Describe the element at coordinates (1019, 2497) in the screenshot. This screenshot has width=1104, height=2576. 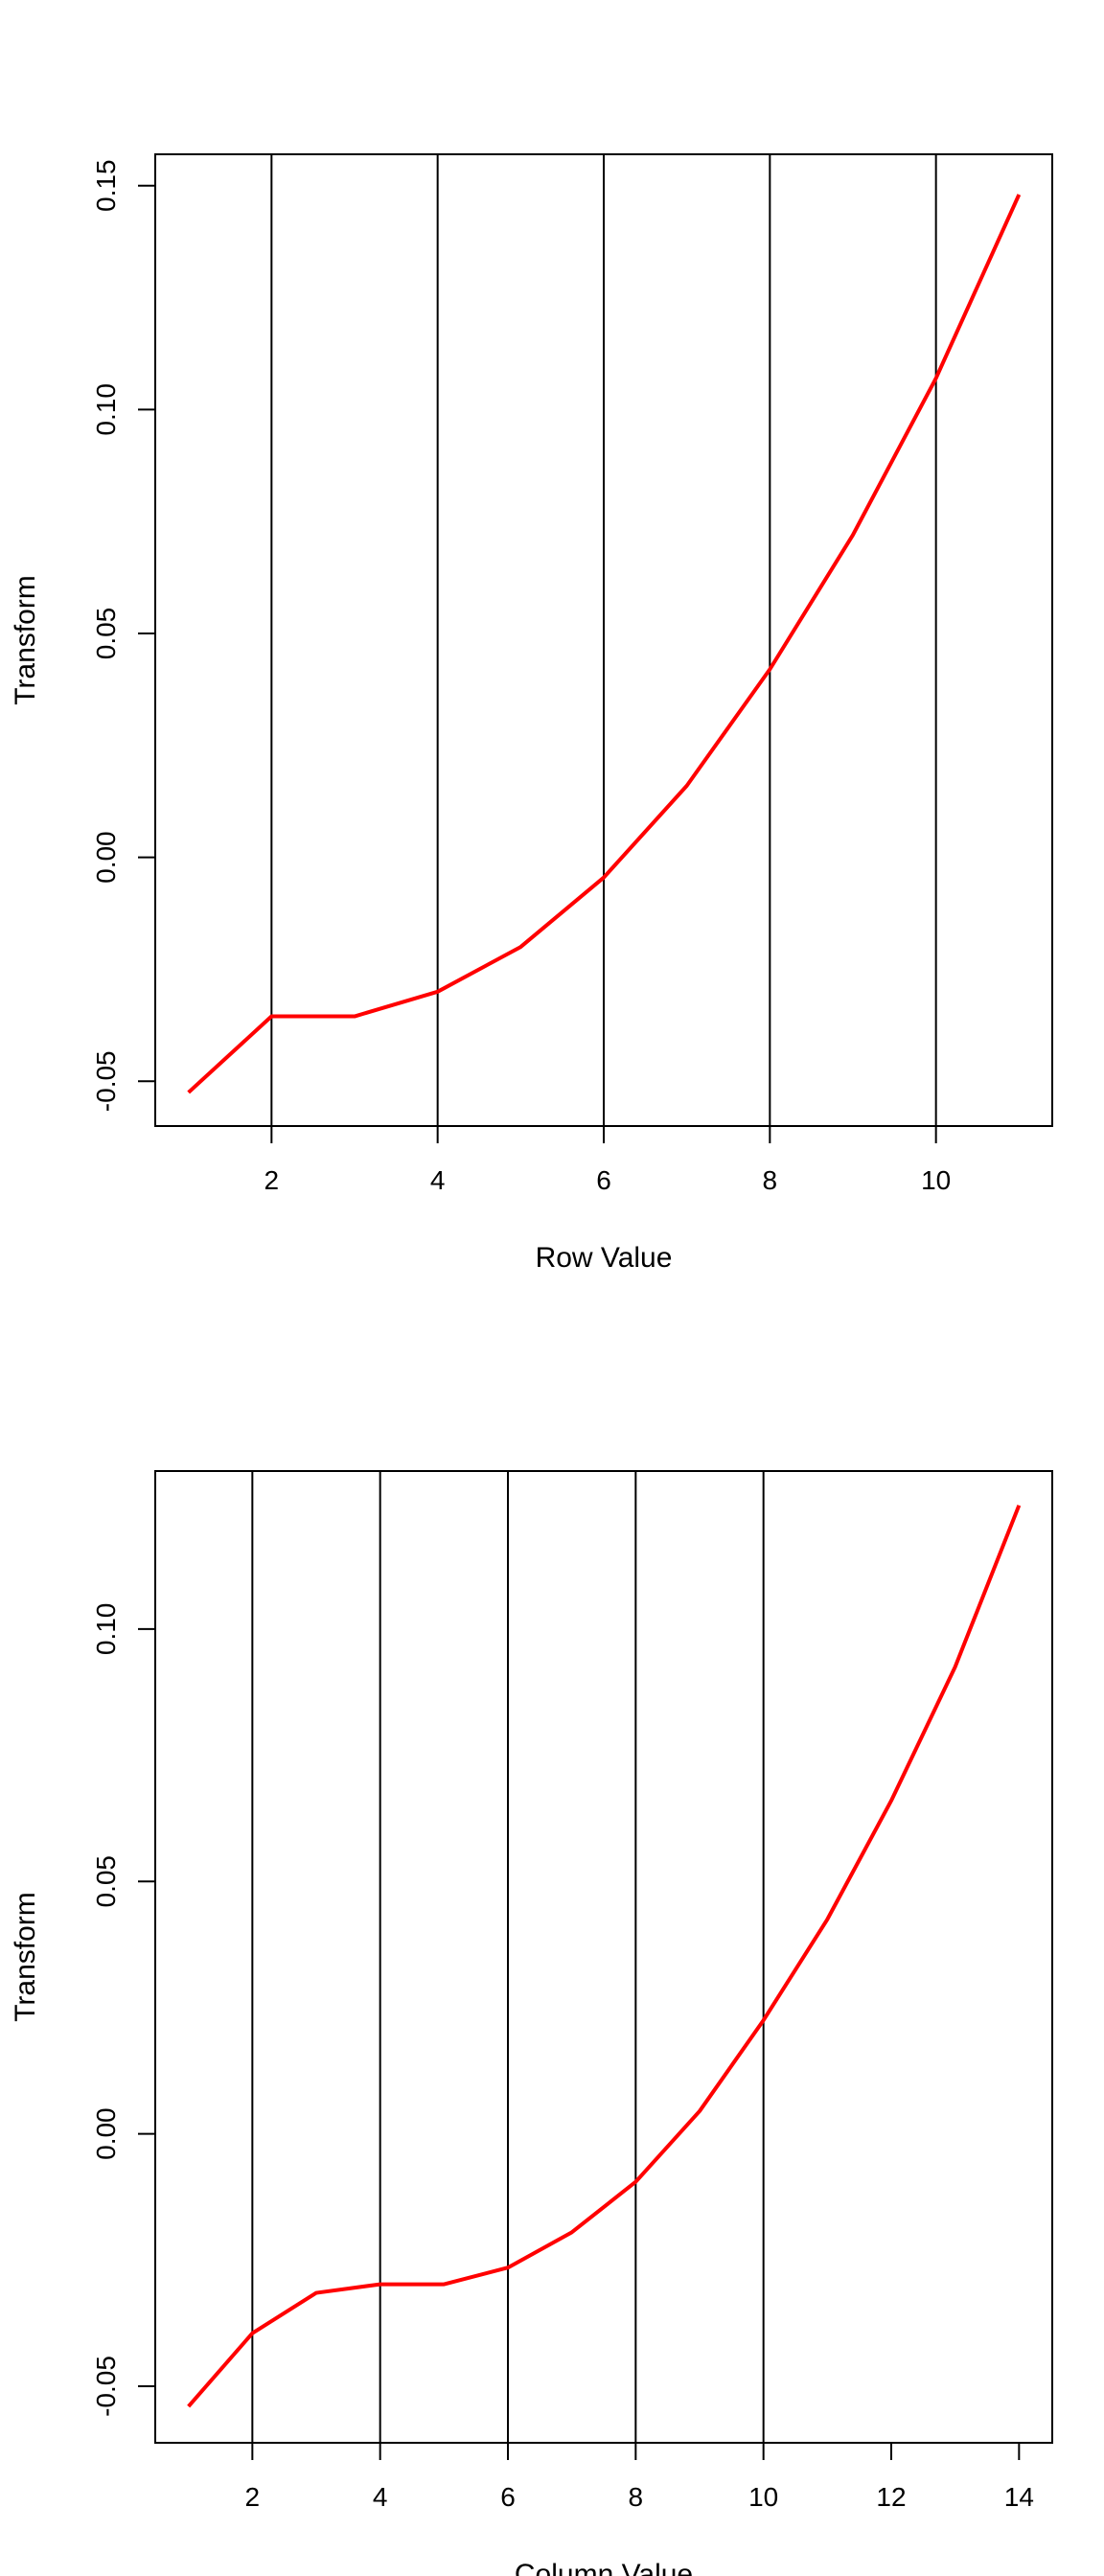
I see `x-tick-label: 14` at that location.